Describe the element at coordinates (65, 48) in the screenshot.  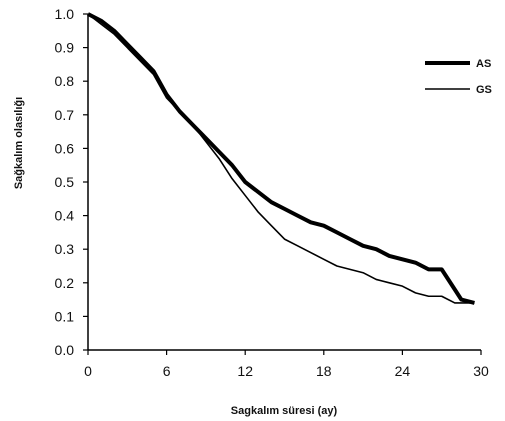
I see `y-tick-label: 0.9` at that location.